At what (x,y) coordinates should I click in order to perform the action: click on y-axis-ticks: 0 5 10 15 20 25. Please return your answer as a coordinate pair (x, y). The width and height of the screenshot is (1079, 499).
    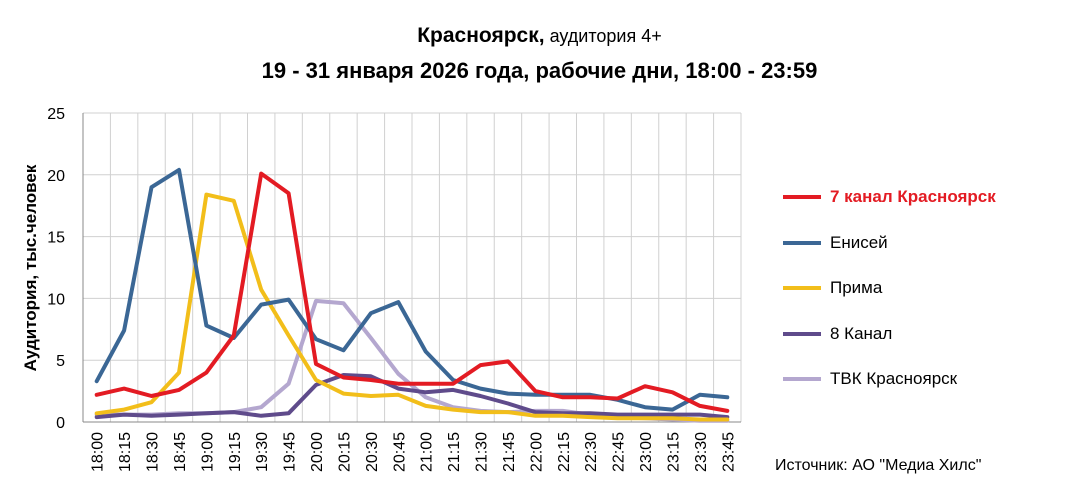
    Looking at the image, I should click on (56, 269).